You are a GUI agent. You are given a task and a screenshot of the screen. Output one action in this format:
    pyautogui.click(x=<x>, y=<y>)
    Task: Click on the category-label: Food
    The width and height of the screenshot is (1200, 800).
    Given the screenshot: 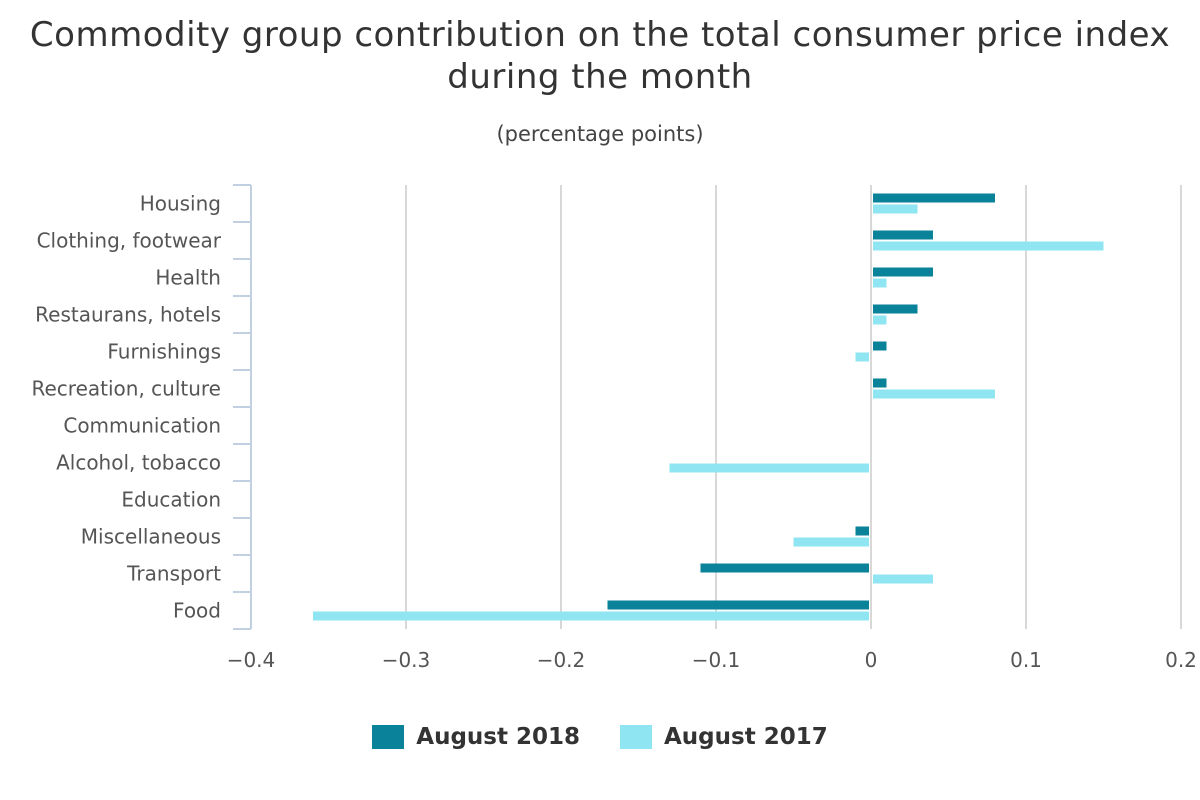 What is the action you would take?
    pyautogui.click(x=197, y=611)
    